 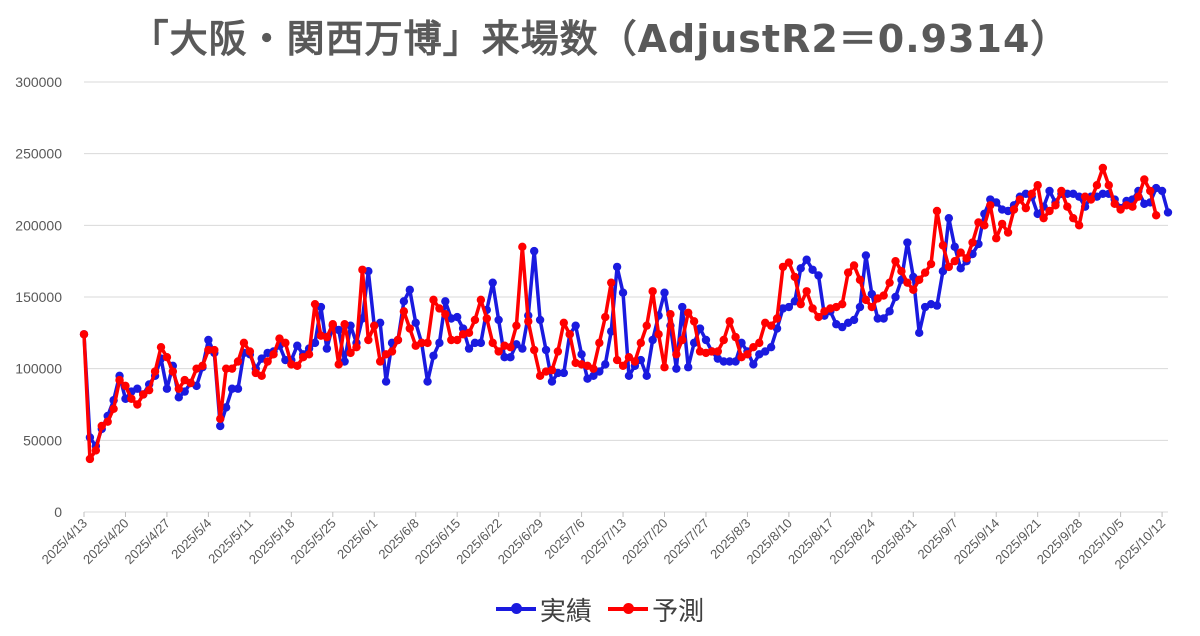 I want to click on x-tick-label: 2025/8/31, so click(x=894, y=542).